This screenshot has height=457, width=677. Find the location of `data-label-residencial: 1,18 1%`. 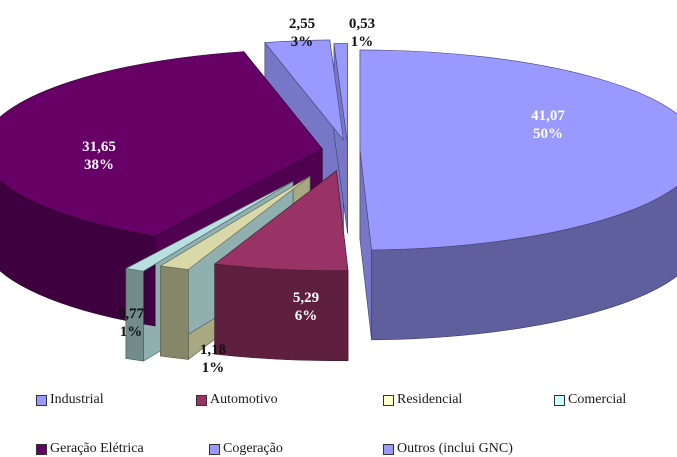

data-label-residencial: 1,18 1% is located at coordinates (213, 359).